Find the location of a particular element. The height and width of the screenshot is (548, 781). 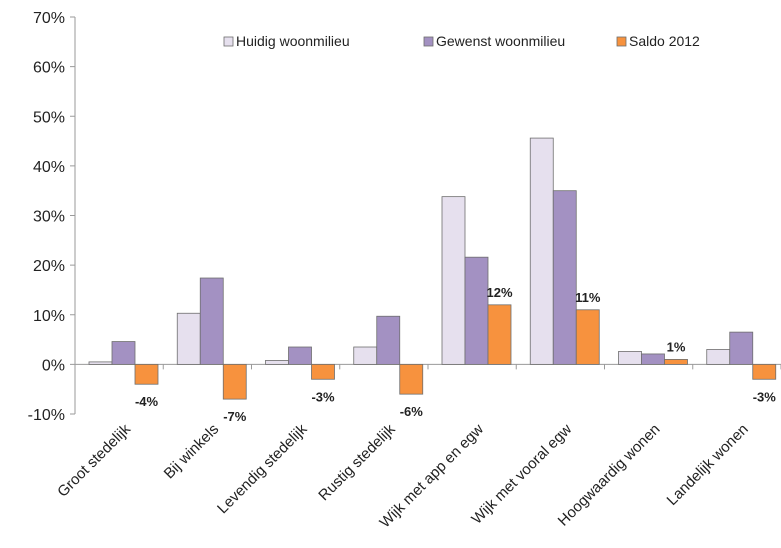

y-tick-label: 70% is located at coordinates (49, 18).